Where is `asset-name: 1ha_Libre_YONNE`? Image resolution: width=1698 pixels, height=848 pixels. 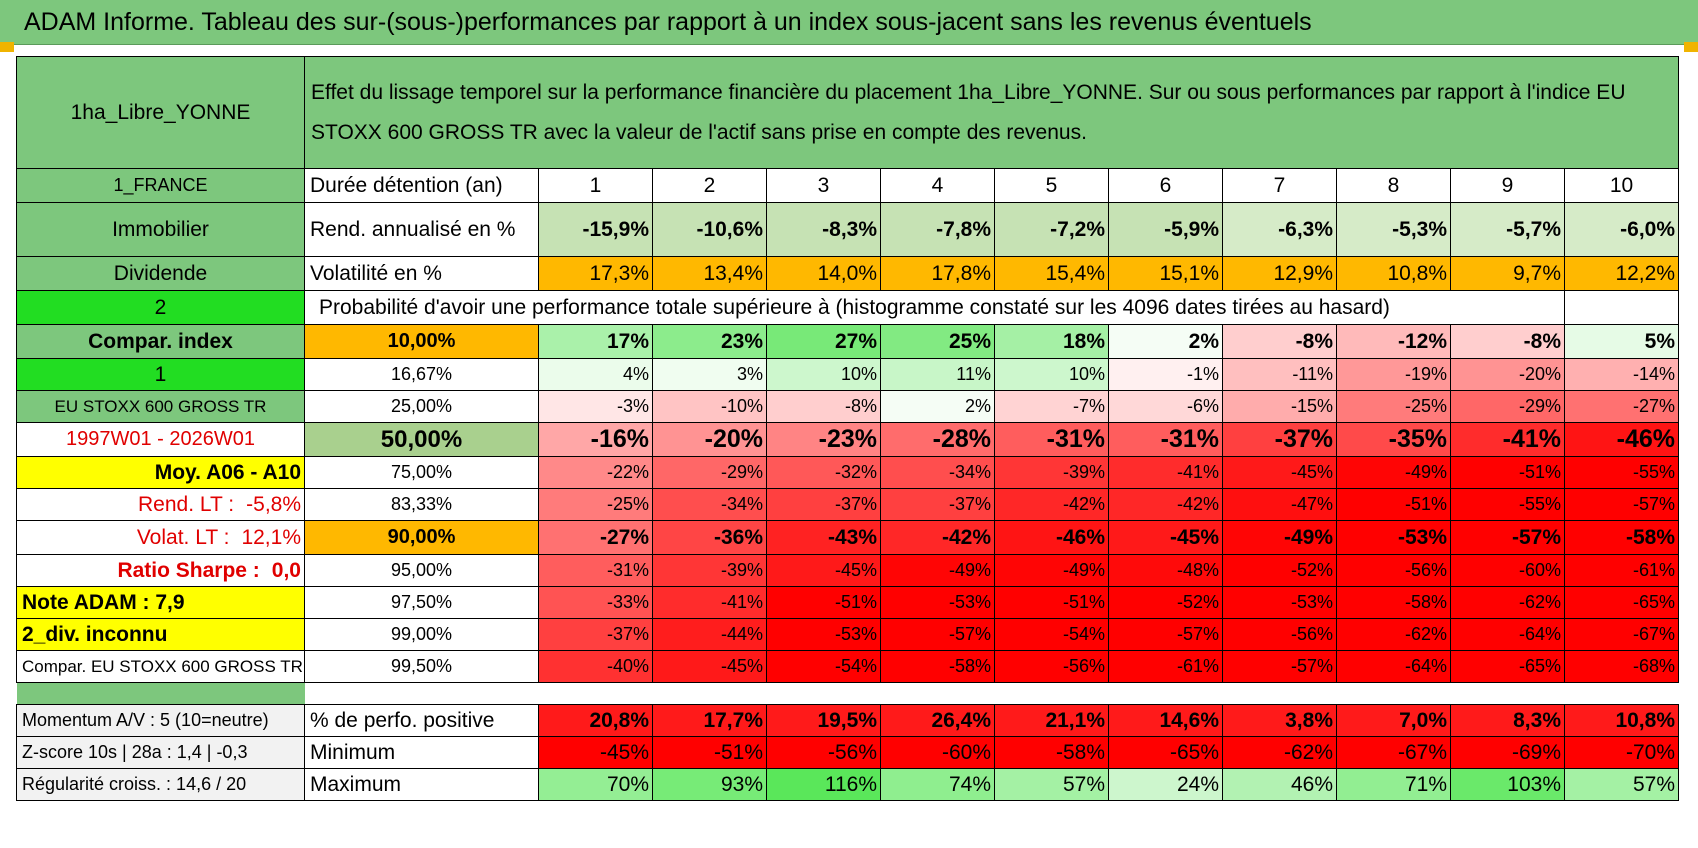
asset-name: 1ha_Libre_YONNE is located at coordinates (160, 112).